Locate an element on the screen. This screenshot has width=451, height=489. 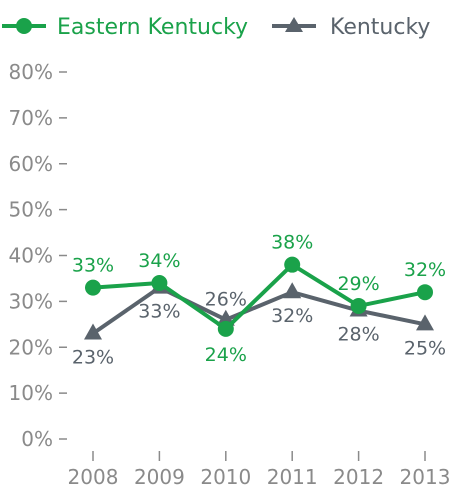
y-tick-label: 70% is located at coordinates (31, 118).